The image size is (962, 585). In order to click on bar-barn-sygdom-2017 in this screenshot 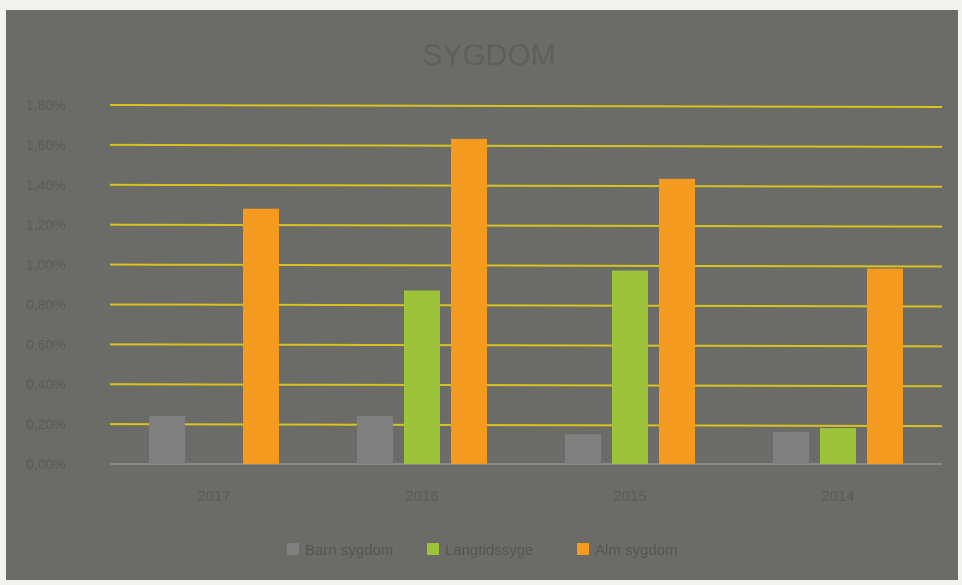, I will do `click(167, 440)`.